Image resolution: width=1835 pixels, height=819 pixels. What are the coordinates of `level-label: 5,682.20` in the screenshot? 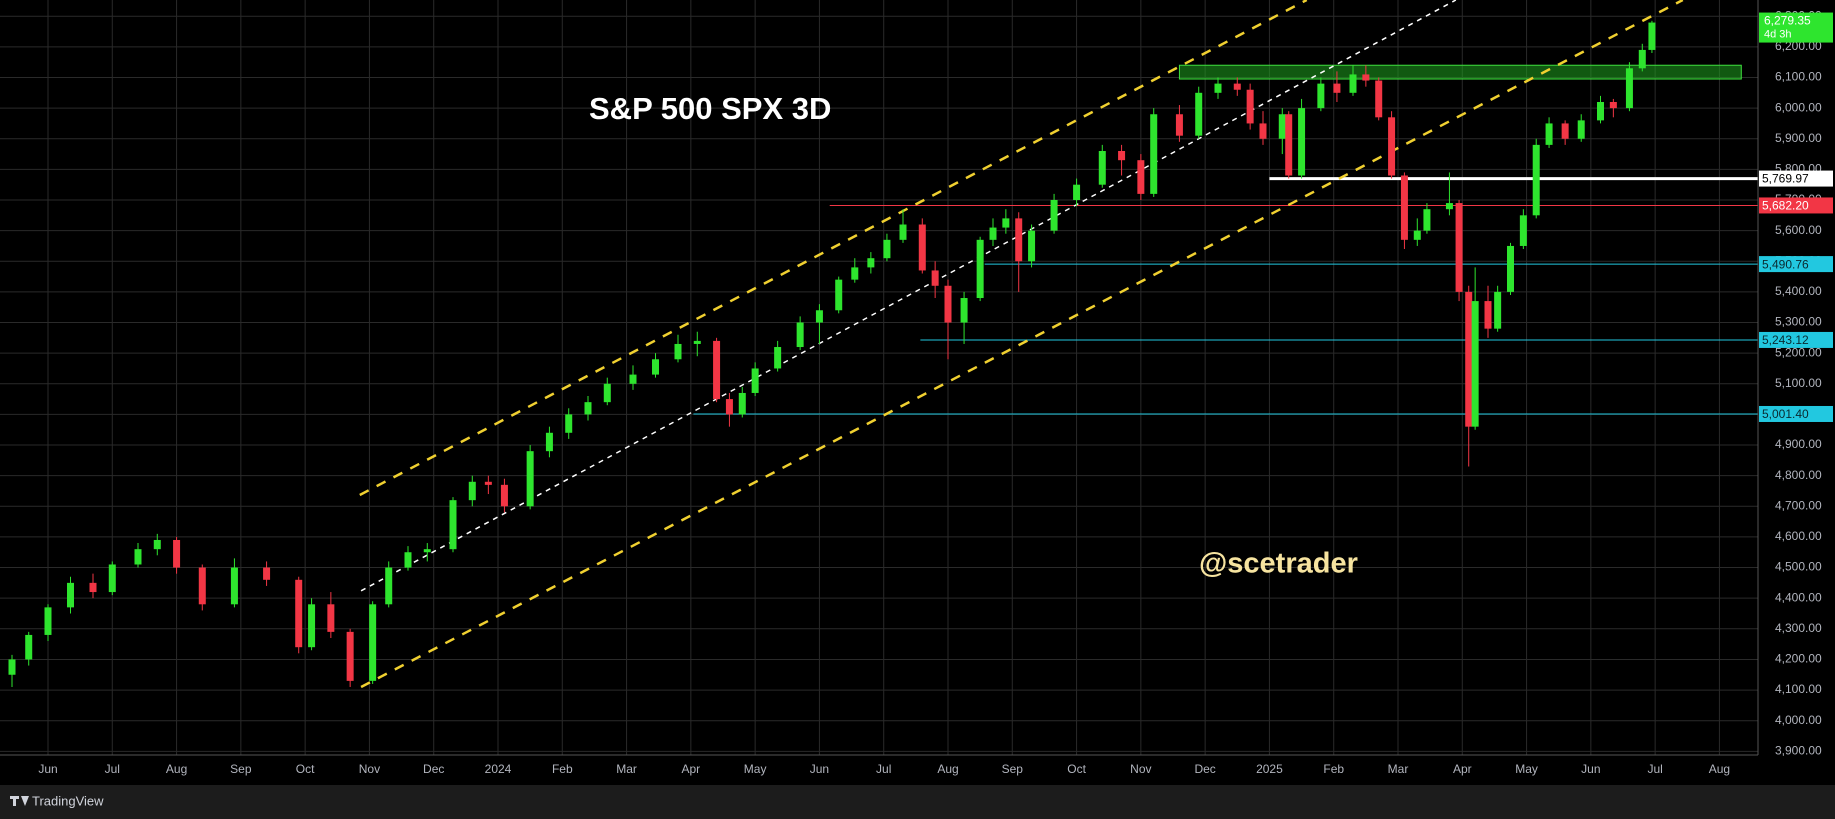 It's located at (1785, 206).